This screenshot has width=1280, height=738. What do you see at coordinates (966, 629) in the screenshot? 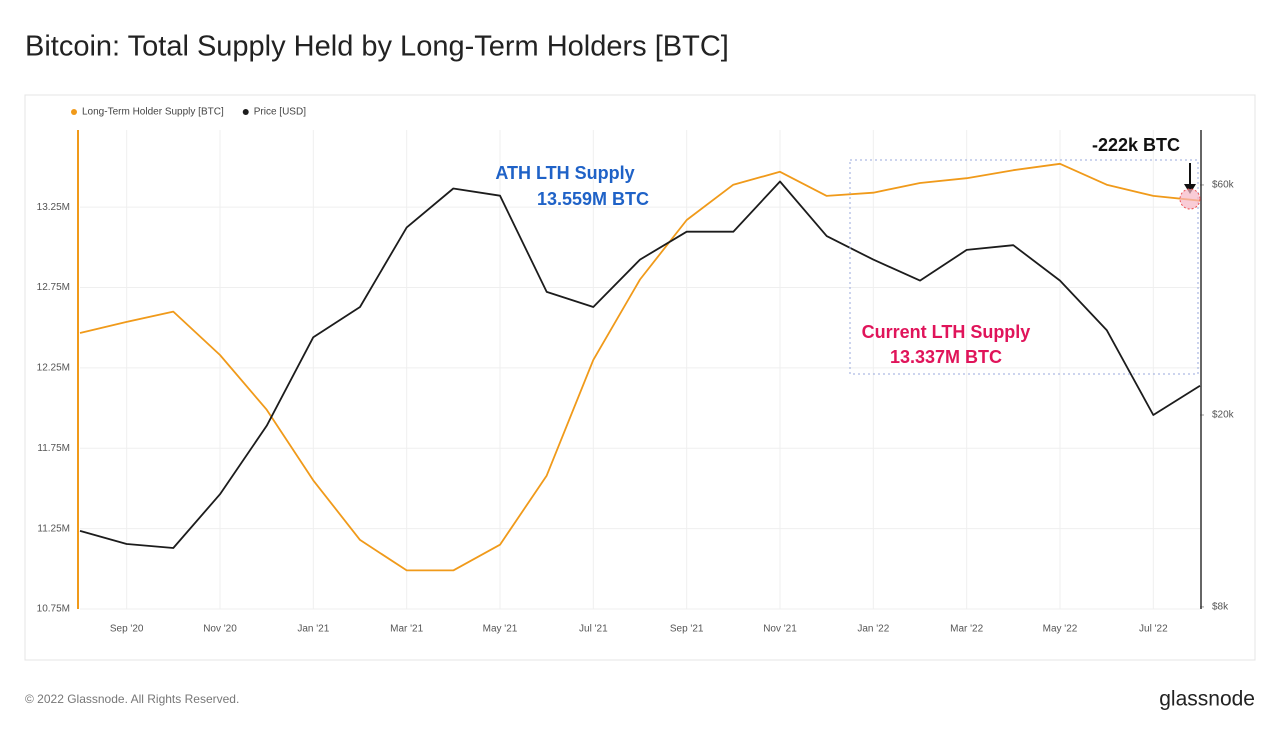
I see `x-tick-label: Mar '22` at bounding box center [966, 629].